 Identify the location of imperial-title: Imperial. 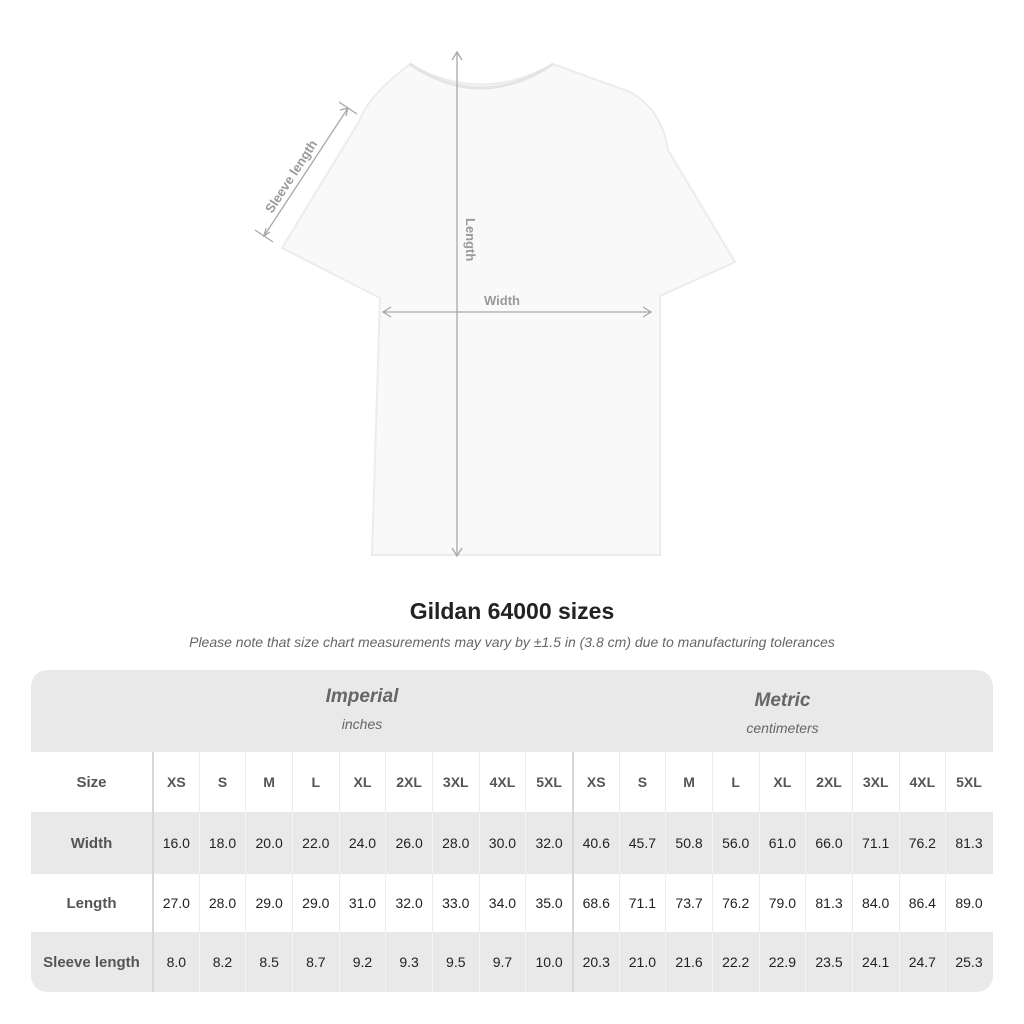
(362, 696).